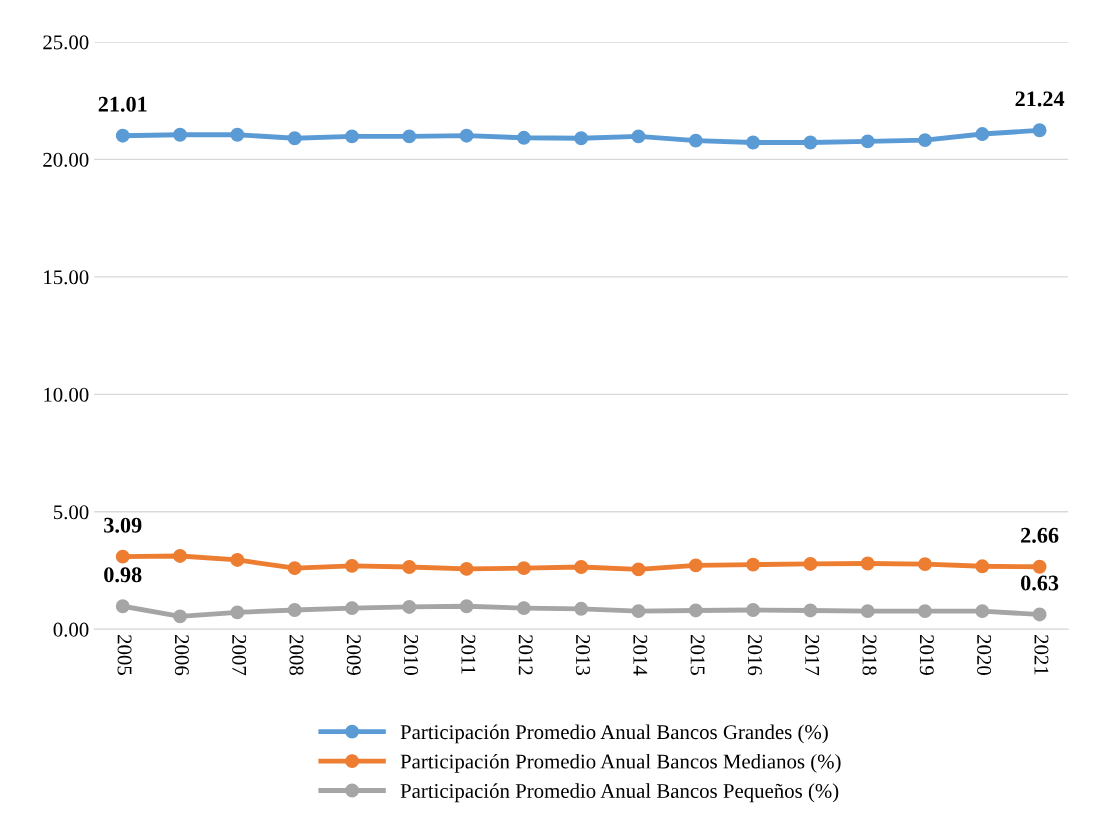 Image resolution: width=1107 pixels, height=839 pixels. What do you see at coordinates (1040, 583) in the screenshot?
I see `data-label: 0.63` at bounding box center [1040, 583].